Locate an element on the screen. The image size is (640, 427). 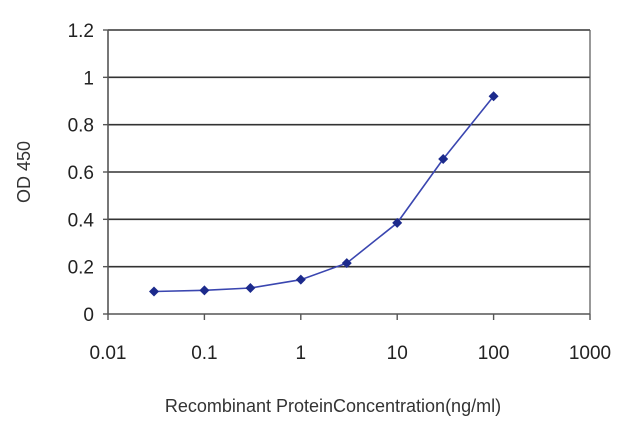
y-tick-label: 1 is located at coordinates (88, 78).